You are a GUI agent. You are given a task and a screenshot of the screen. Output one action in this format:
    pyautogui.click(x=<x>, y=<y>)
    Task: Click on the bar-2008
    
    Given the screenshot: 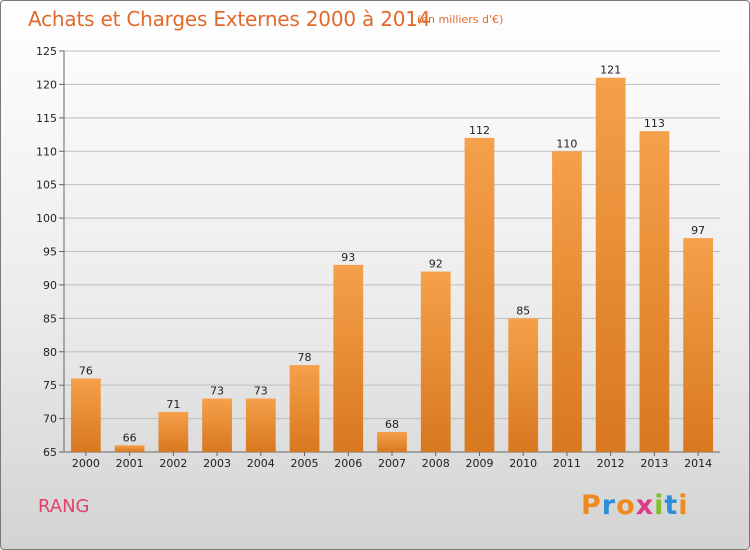 What is the action you would take?
    pyautogui.click(x=435, y=361)
    